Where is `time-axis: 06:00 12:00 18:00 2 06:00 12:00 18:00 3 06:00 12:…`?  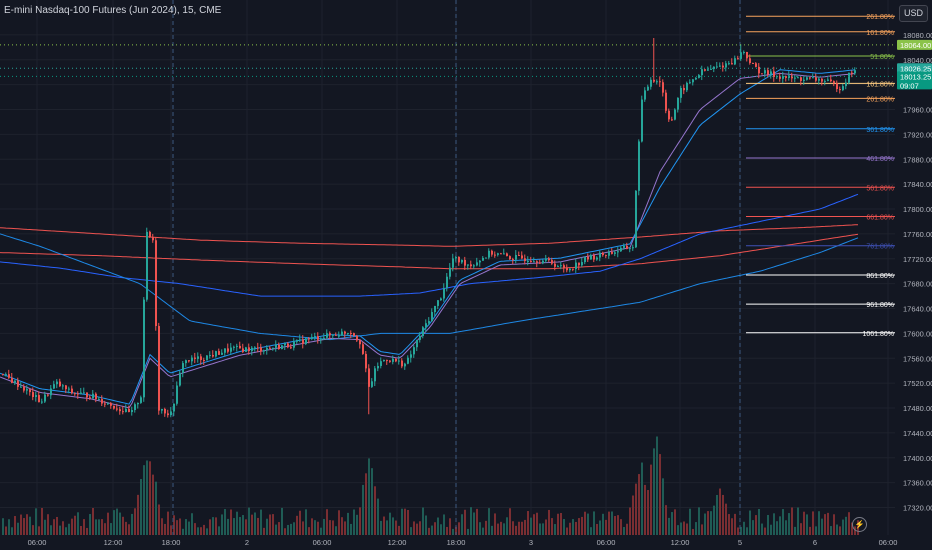 time-axis: 06:00 12:00 18:00 2 06:00 12:00 18:00 3 06:00 12:… is located at coordinates (466, 542).